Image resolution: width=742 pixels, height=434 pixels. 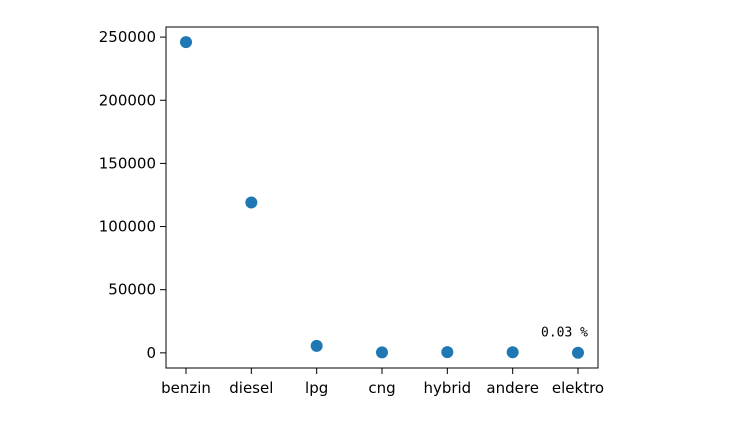 I want to click on y-axis: 0 50000 100000 150000 200000 250000, so click(x=132, y=195).